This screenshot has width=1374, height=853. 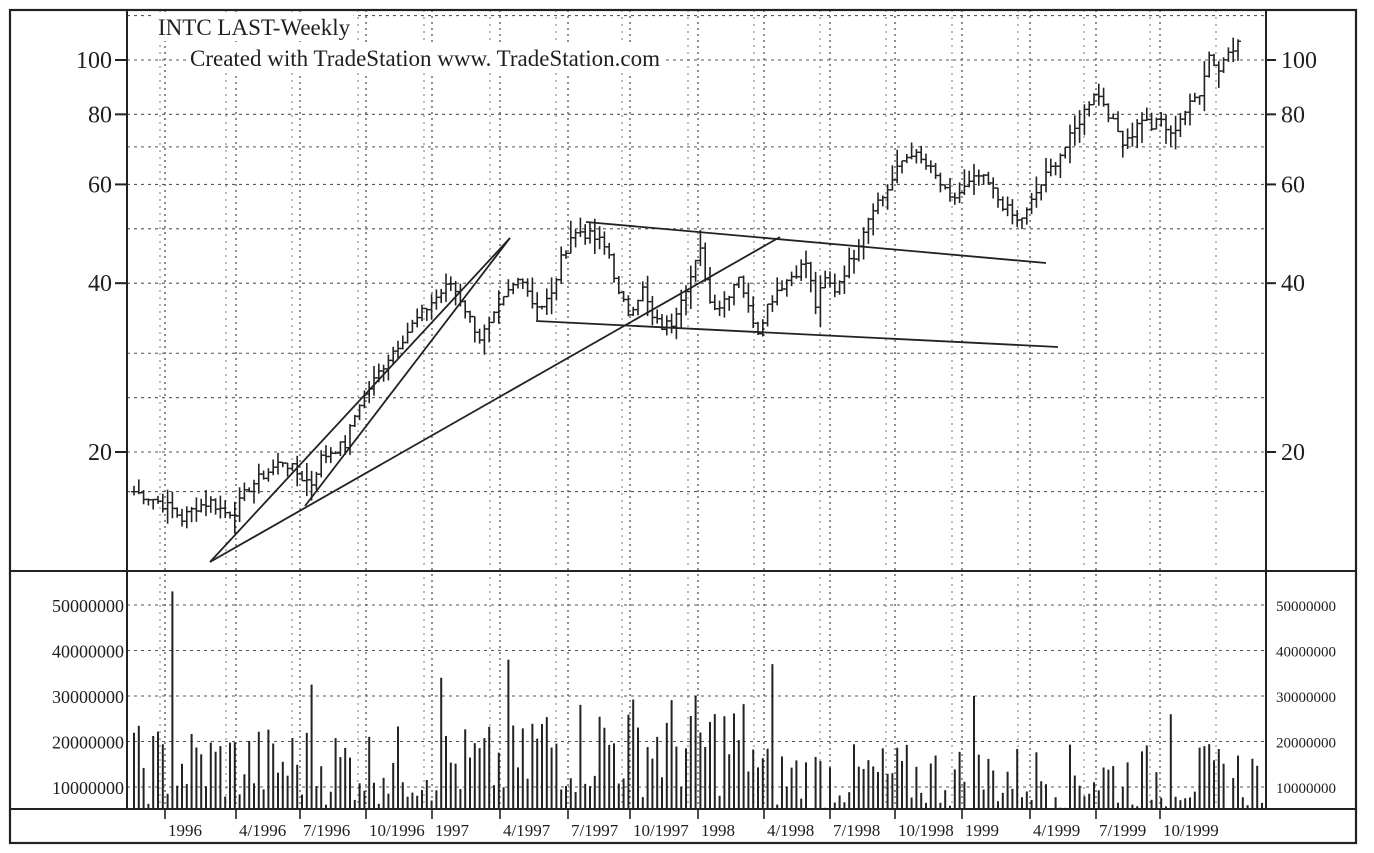 I want to click on volume-tick-label-left: 10000000, so click(x=88, y=788).